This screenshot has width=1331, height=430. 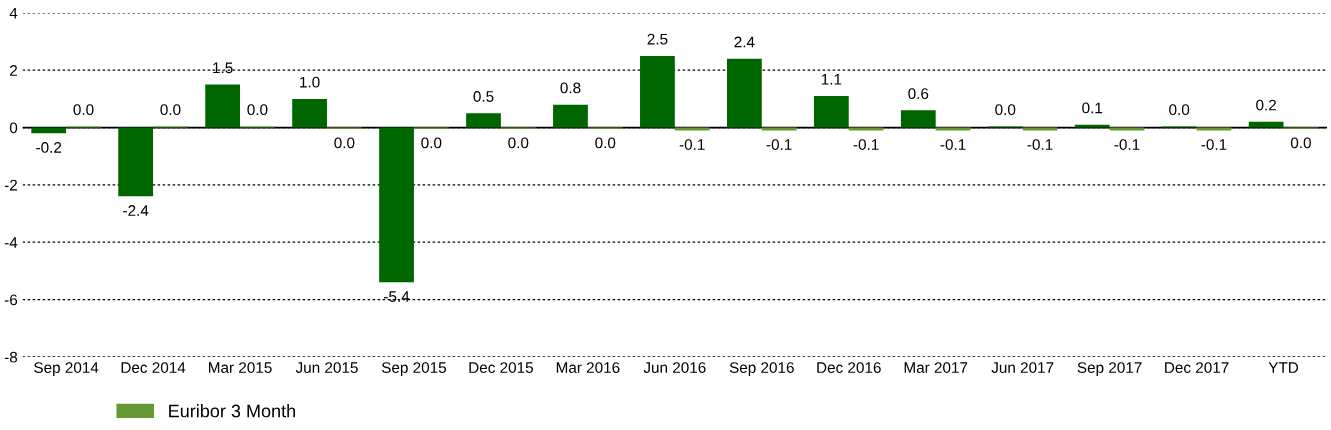 I want to click on x-tick-label: Dec 2017, so click(x=1197, y=367).